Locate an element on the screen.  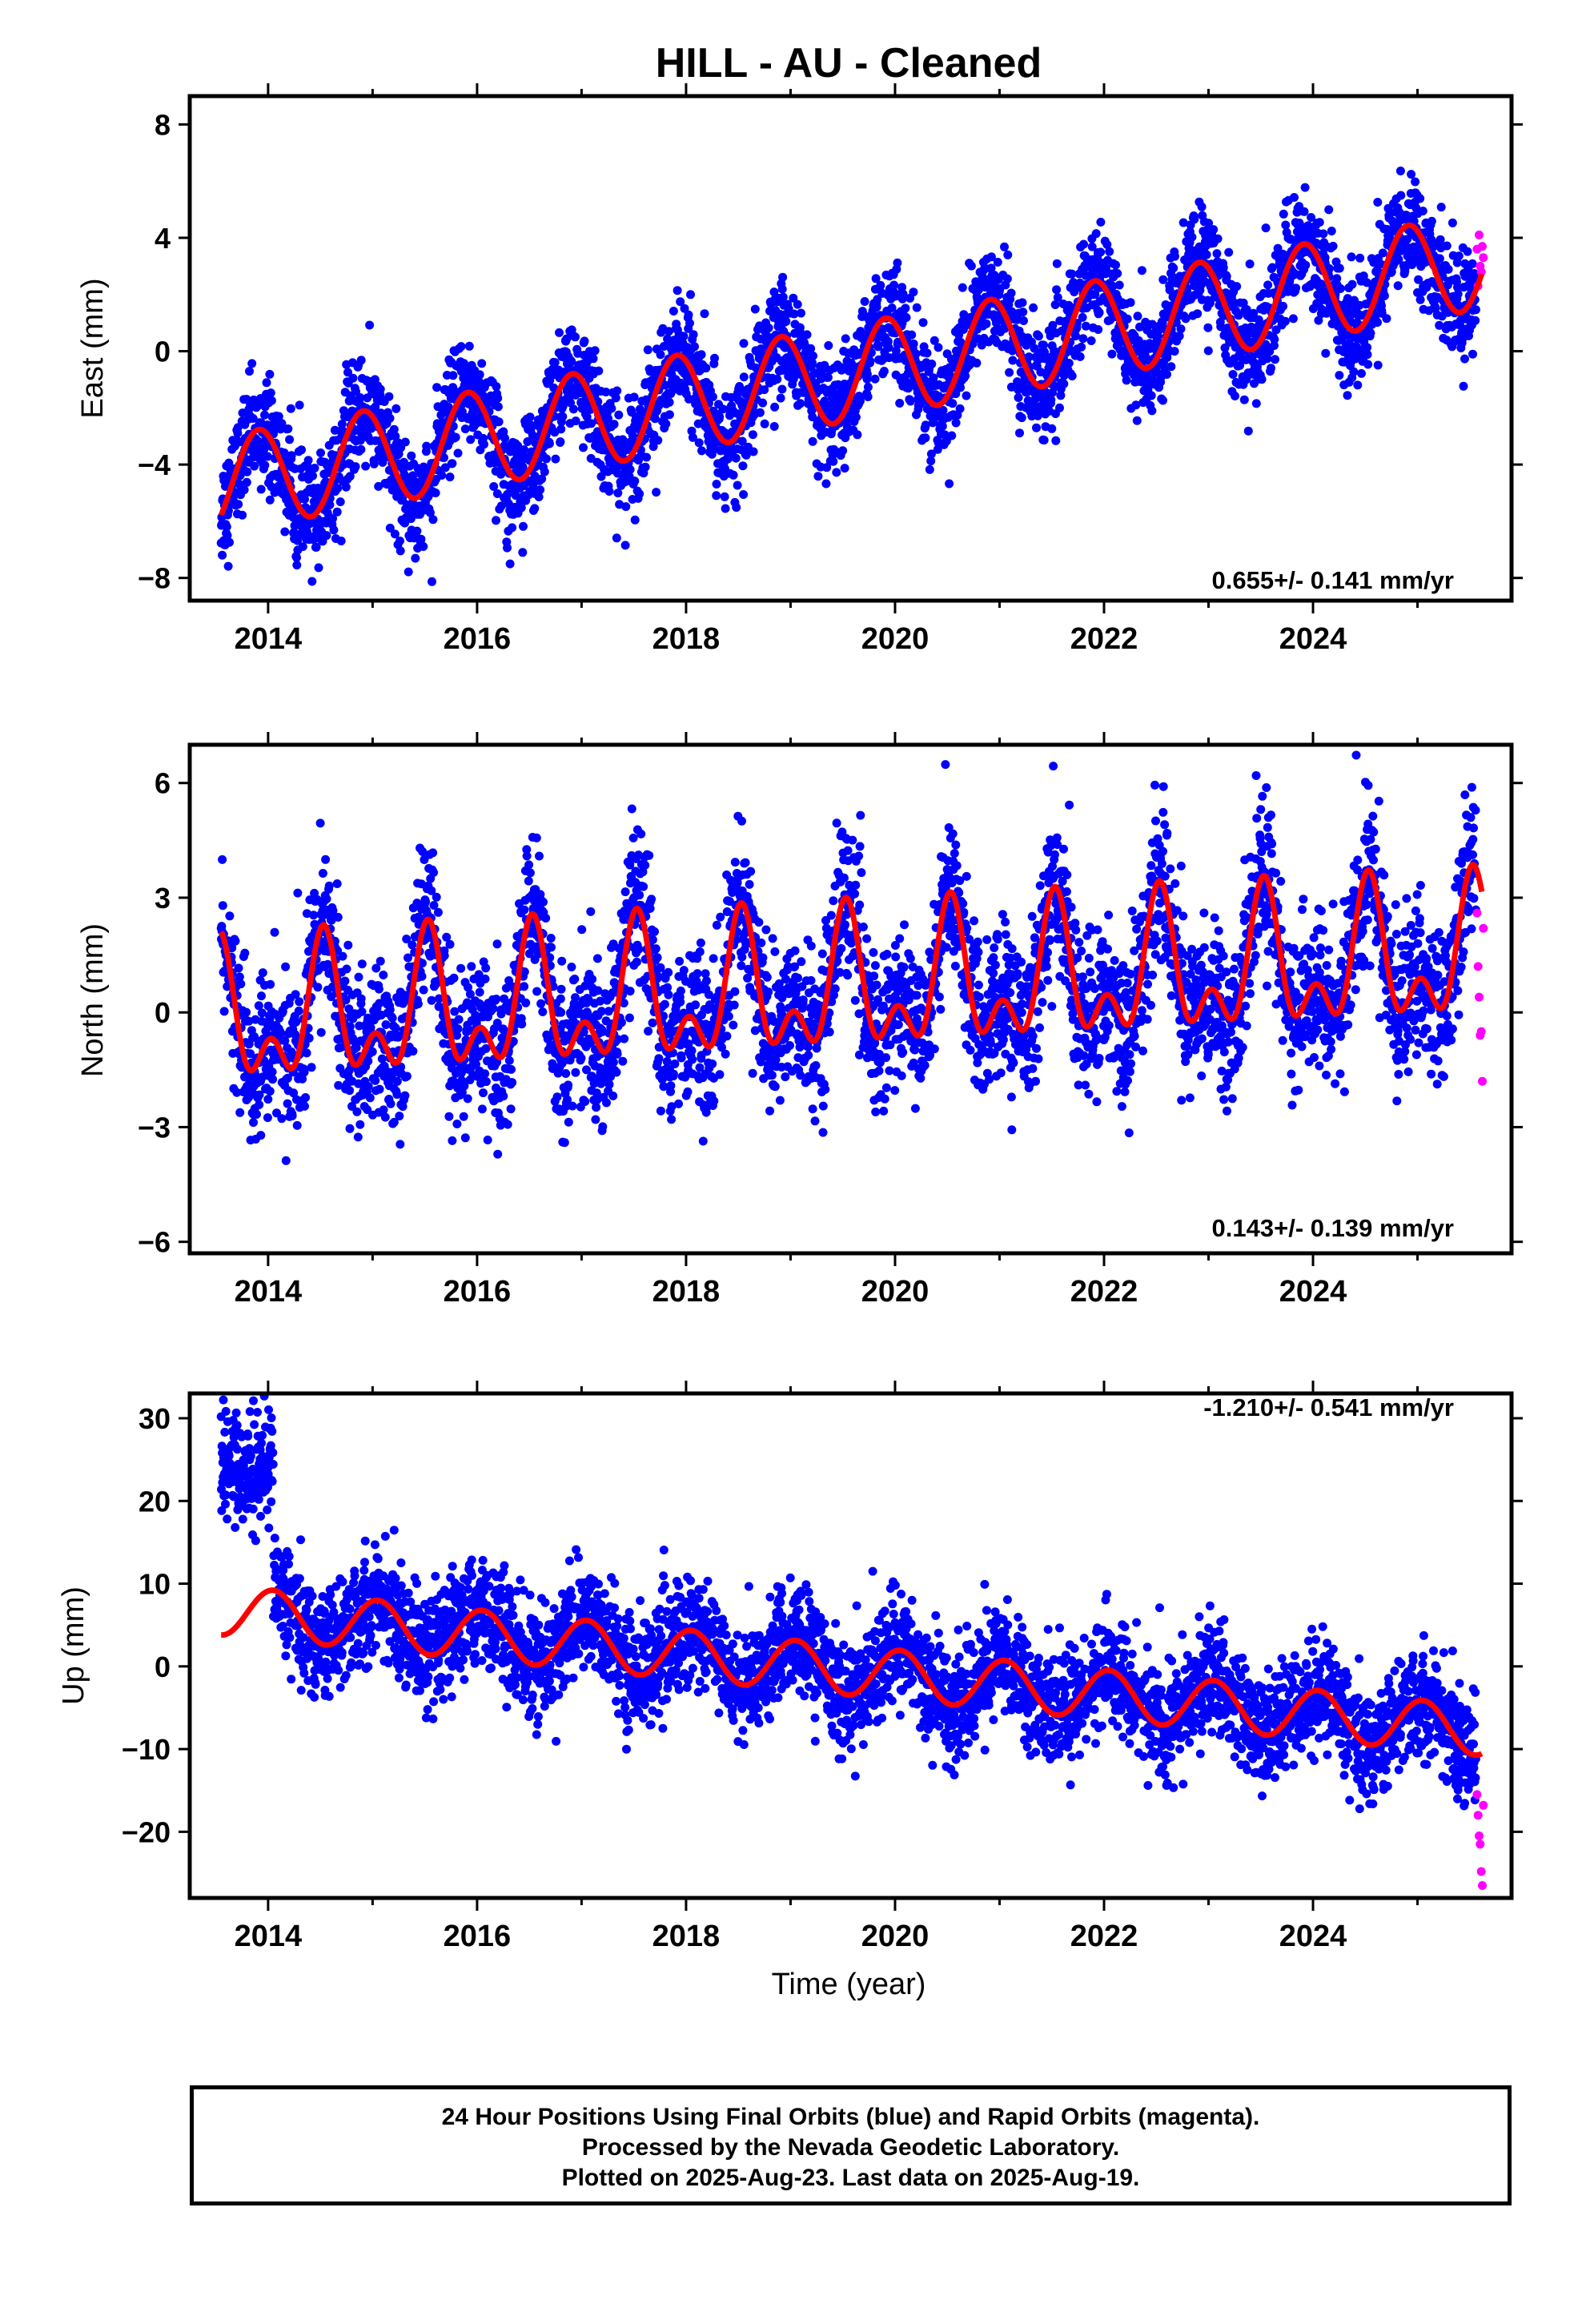
east-ytick-label: −4 is located at coordinates (154, 464).